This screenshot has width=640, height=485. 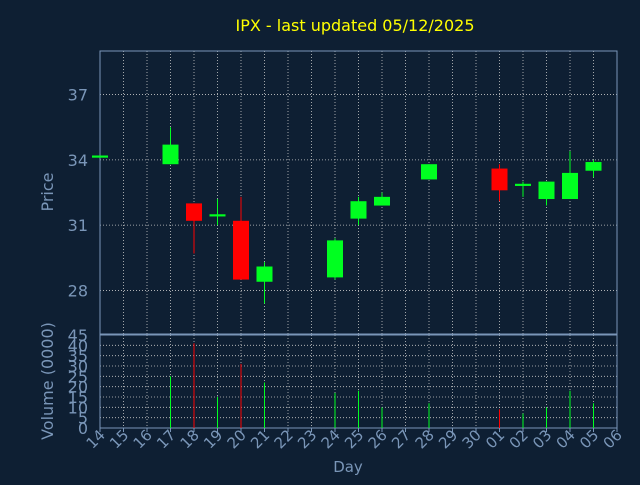 I want to click on price-axis-label: Price, so click(x=47, y=191).